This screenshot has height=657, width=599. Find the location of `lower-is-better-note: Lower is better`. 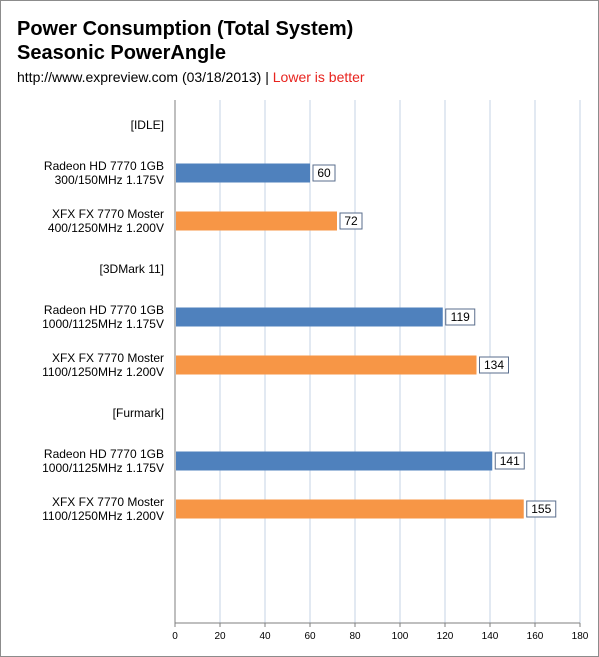

lower-is-better-note: Lower is better is located at coordinates (318, 77).